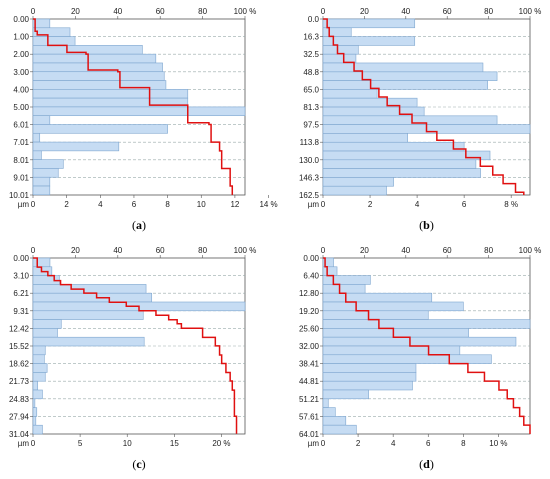  I want to click on top-tick-label: 20, so click(75, 11).